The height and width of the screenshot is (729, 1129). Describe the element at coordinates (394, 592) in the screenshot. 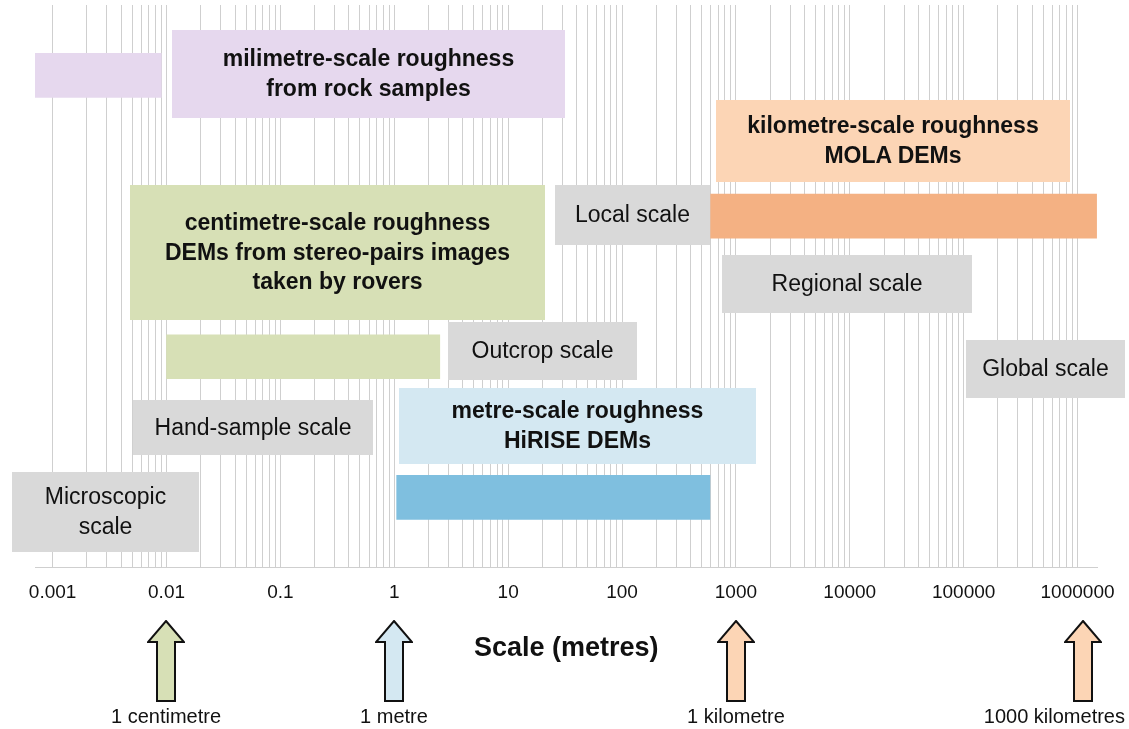

I see `x-tick-label: 1` at that location.